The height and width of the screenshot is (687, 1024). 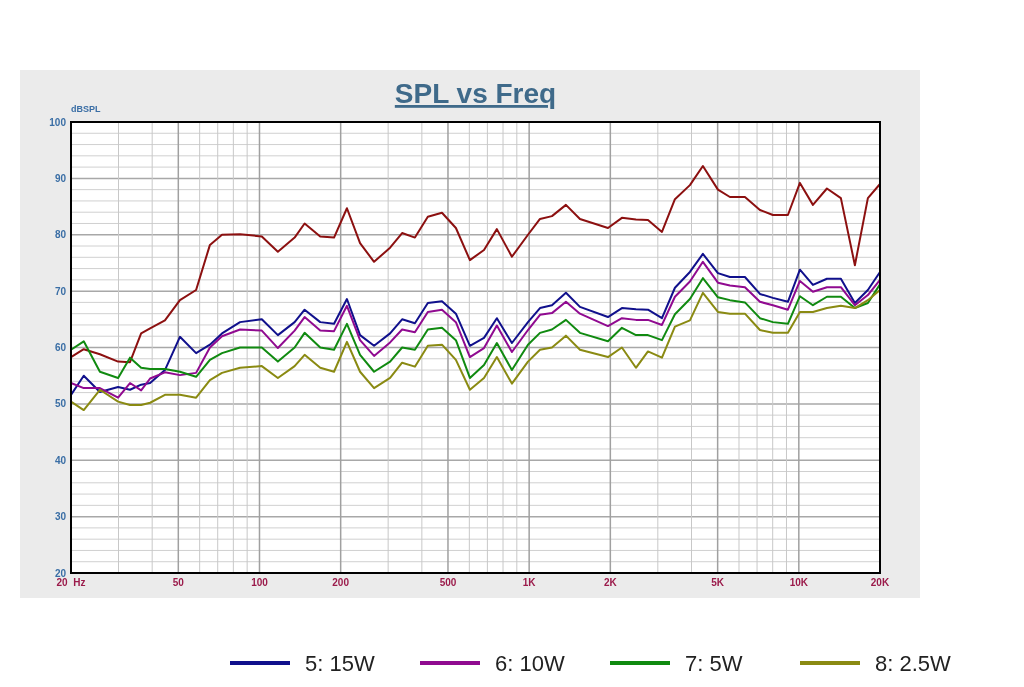 I want to click on y-axis-title: dBSPL, so click(x=86, y=109).